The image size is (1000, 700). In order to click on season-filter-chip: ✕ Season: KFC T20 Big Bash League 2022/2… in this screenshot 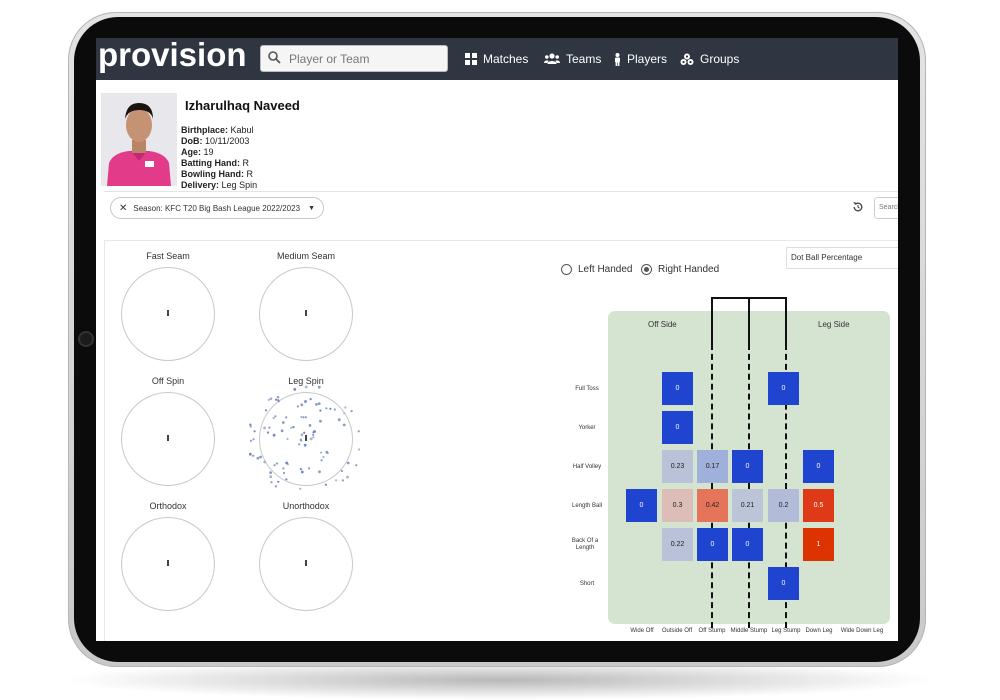, I will do `click(217, 208)`.